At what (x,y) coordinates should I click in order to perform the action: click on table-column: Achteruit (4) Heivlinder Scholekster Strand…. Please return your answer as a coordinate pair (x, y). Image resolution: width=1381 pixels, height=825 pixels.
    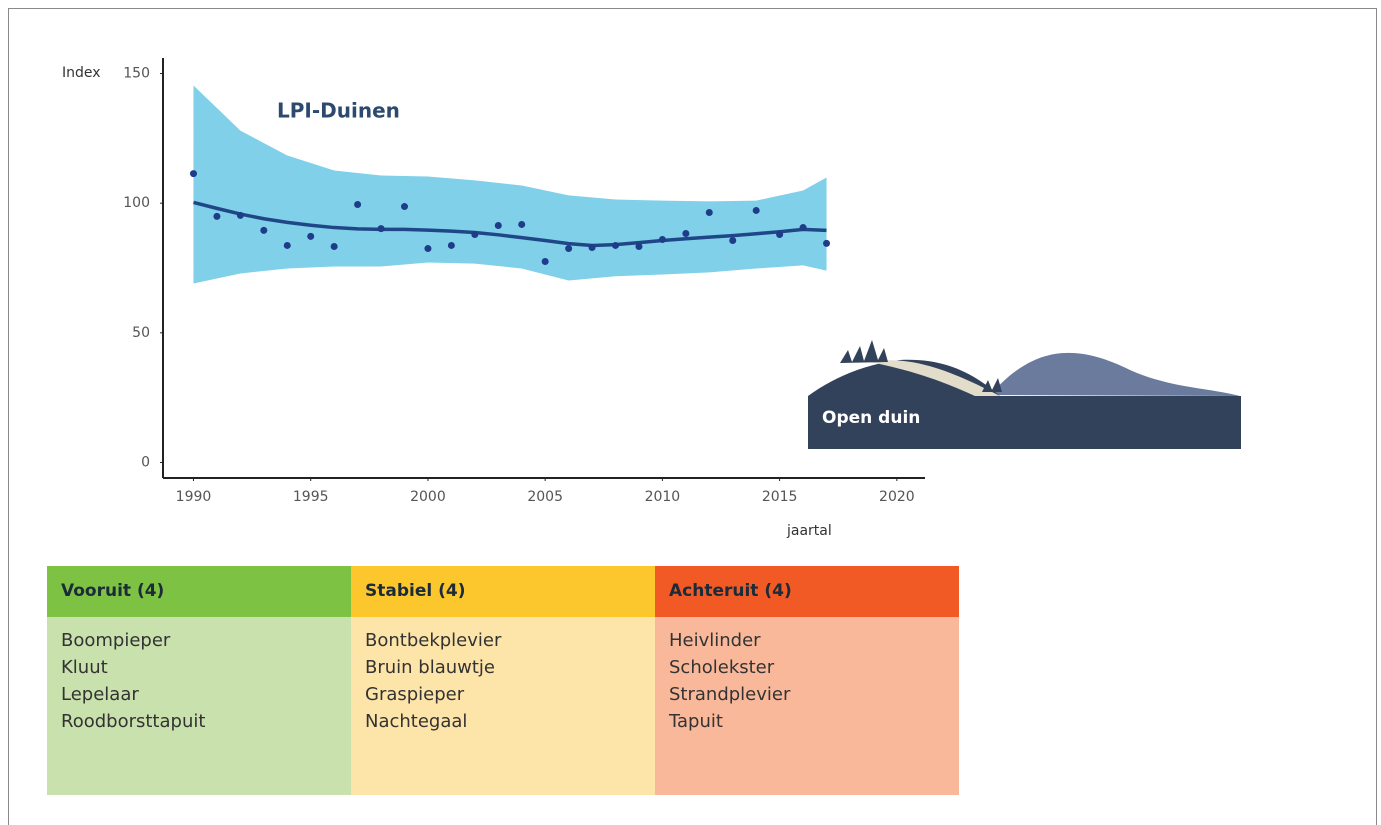
    Looking at the image, I should click on (807, 680).